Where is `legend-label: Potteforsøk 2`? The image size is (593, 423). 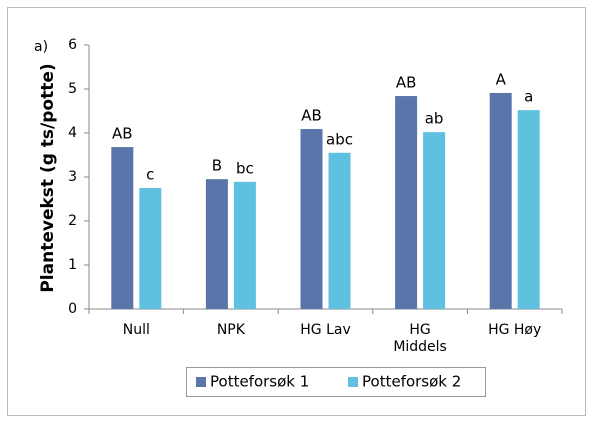 legend-label: Potteforsøk 2 is located at coordinates (411, 382).